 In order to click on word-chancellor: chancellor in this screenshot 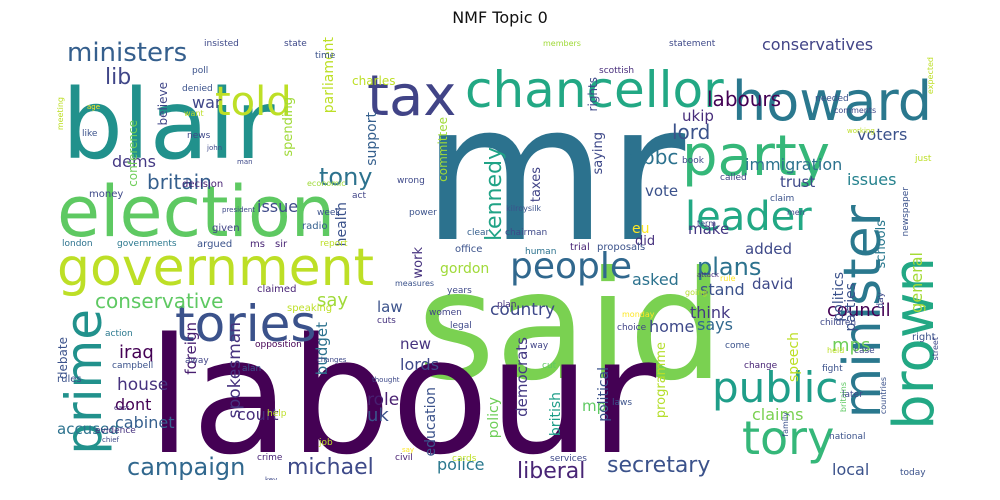, I will do `click(594, 90)`.